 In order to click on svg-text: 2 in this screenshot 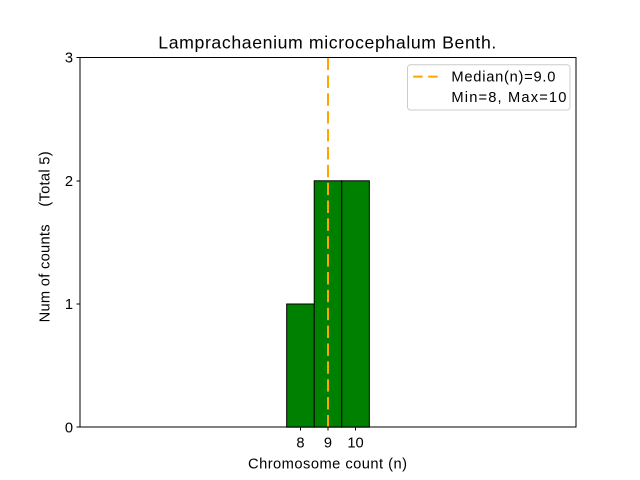, I will do `click(69, 182)`.